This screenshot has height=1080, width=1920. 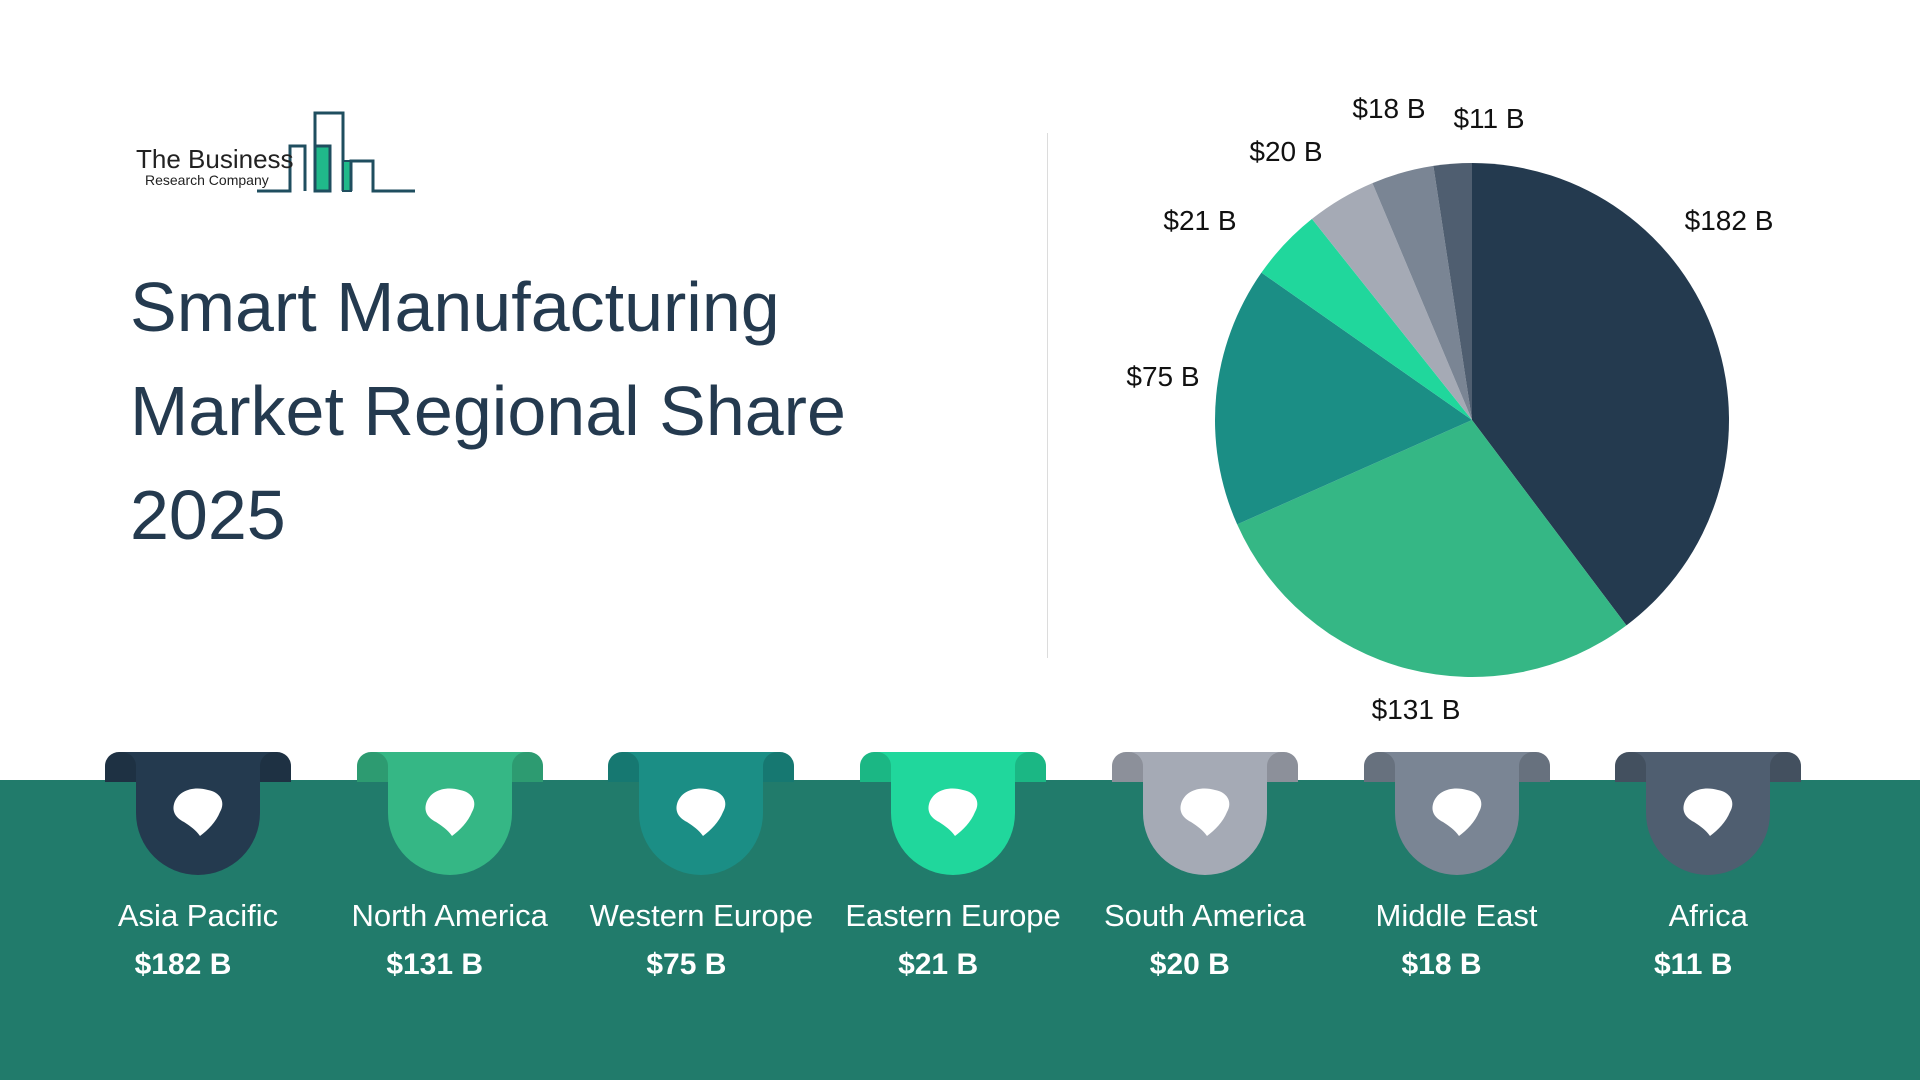 I want to click on middle-east-map-icon, so click(x=1456, y=812).